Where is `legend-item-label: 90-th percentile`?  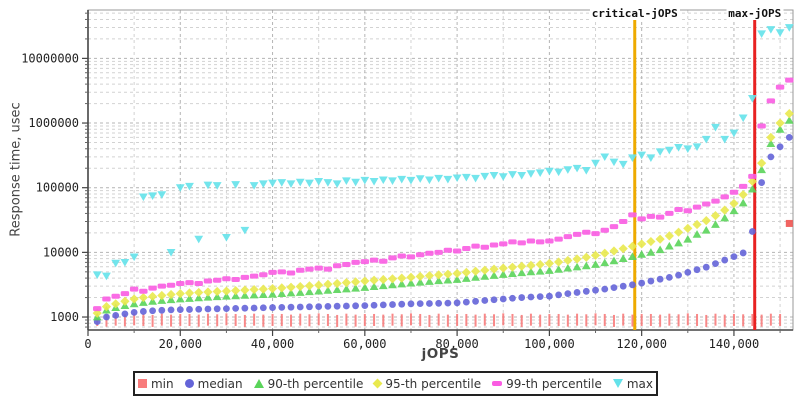 legend-item-label: 90-th percentile is located at coordinates (315, 383).